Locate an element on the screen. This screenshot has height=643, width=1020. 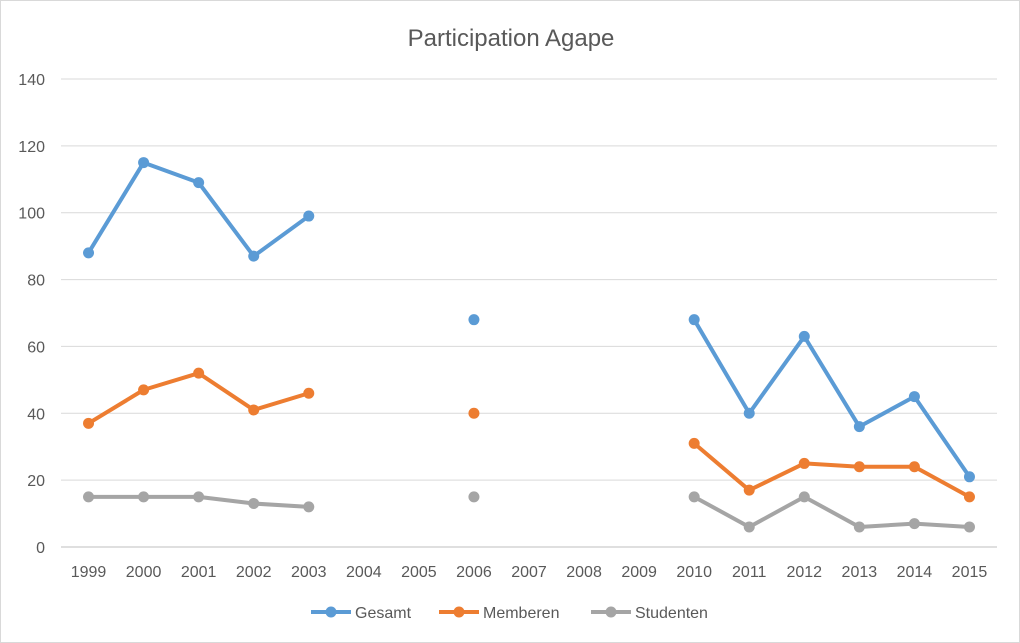
legend: Gesamt Memberen Studenten is located at coordinates (509, 613).